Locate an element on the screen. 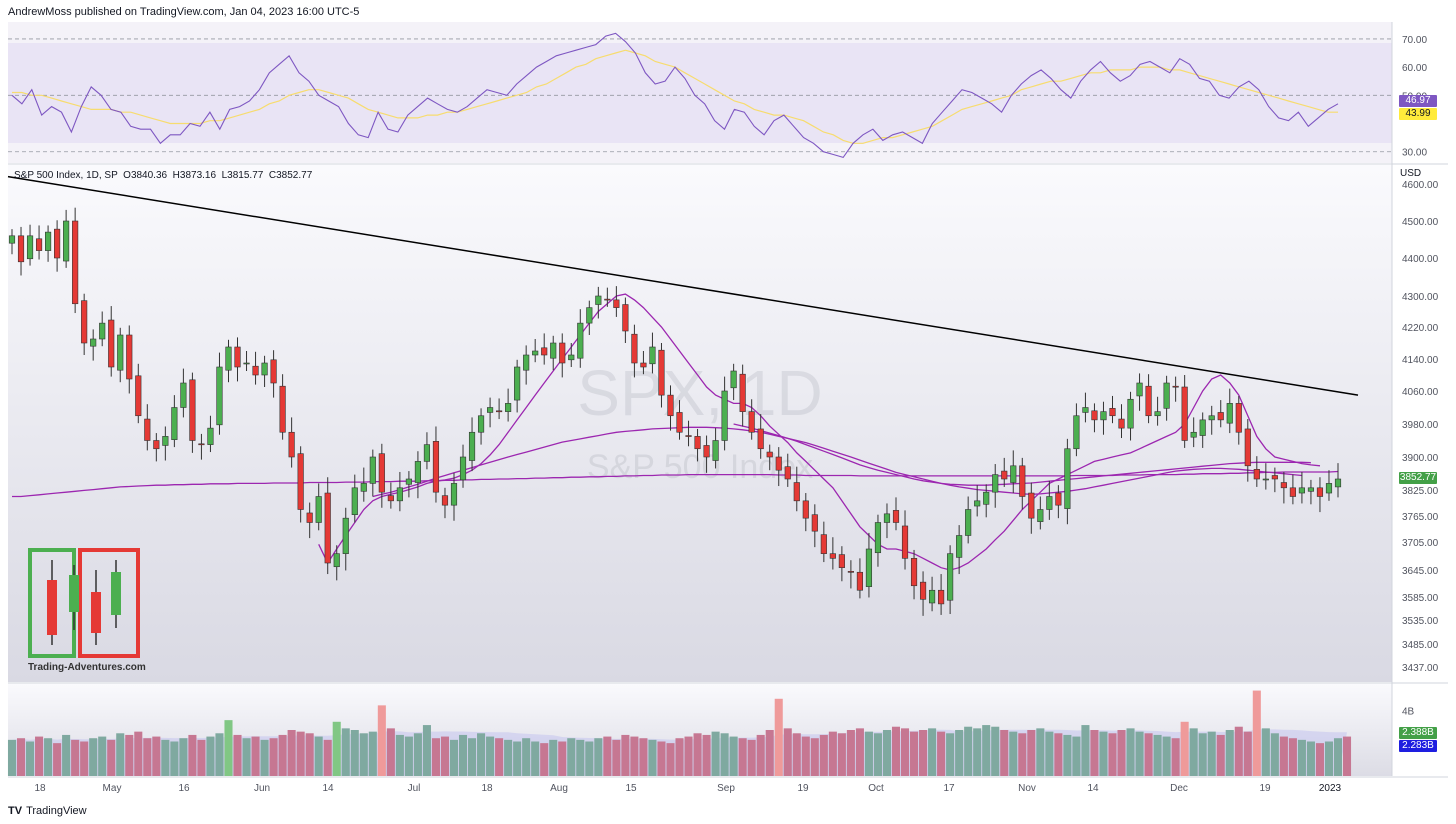 This screenshot has height=824, width=1456. time-axis-label: 2023 is located at coordinates (1330, 788).